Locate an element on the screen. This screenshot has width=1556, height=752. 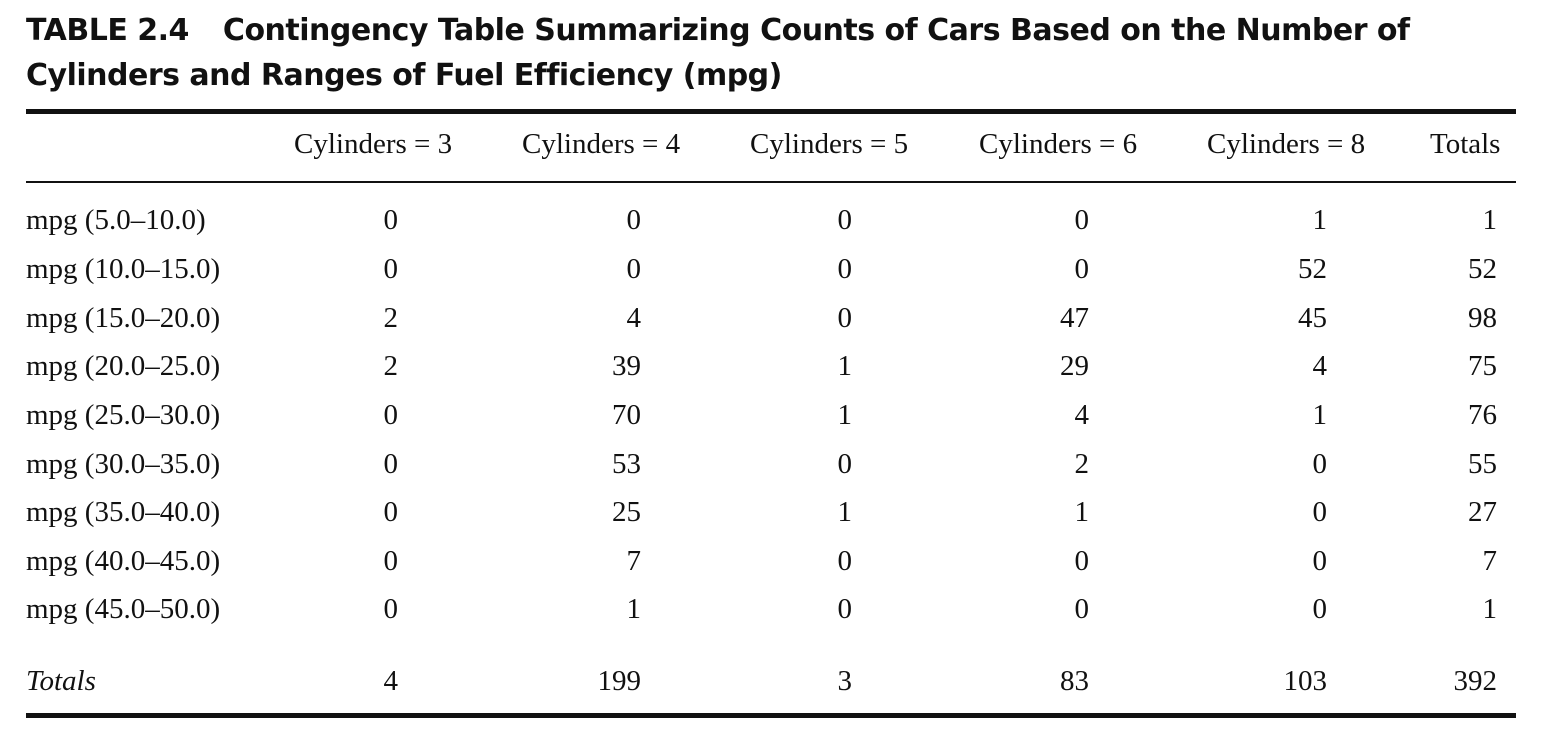
totals-cell-cyl4: 199 is located at coordinates (619, 681).